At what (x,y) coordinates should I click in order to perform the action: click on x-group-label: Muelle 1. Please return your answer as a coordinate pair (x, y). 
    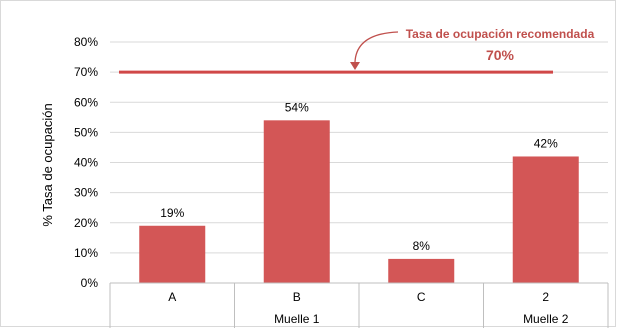
    Looking at the image, I should click on (297, 319).